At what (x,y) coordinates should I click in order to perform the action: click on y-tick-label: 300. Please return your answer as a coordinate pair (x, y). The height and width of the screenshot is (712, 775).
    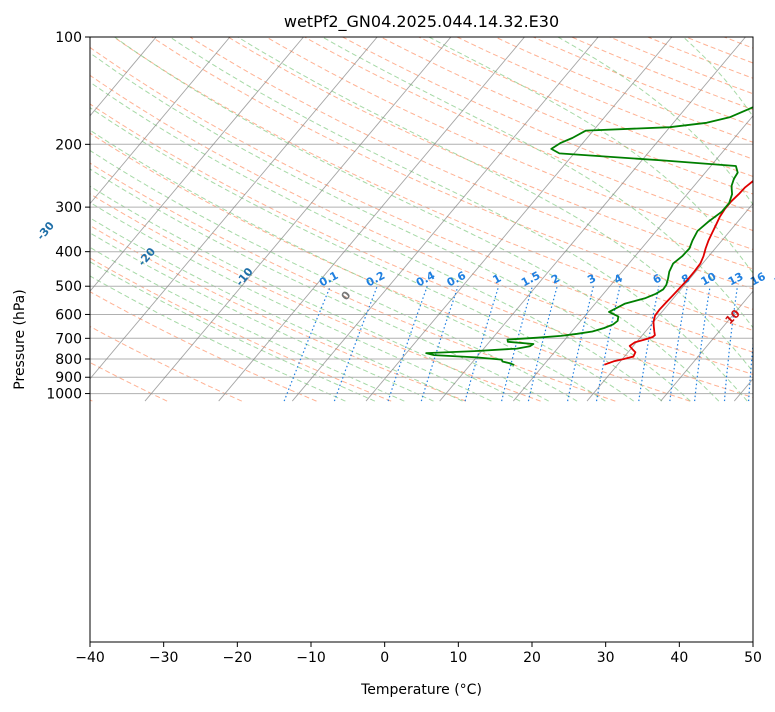
    Looking at the image, I should click on (68, 208).